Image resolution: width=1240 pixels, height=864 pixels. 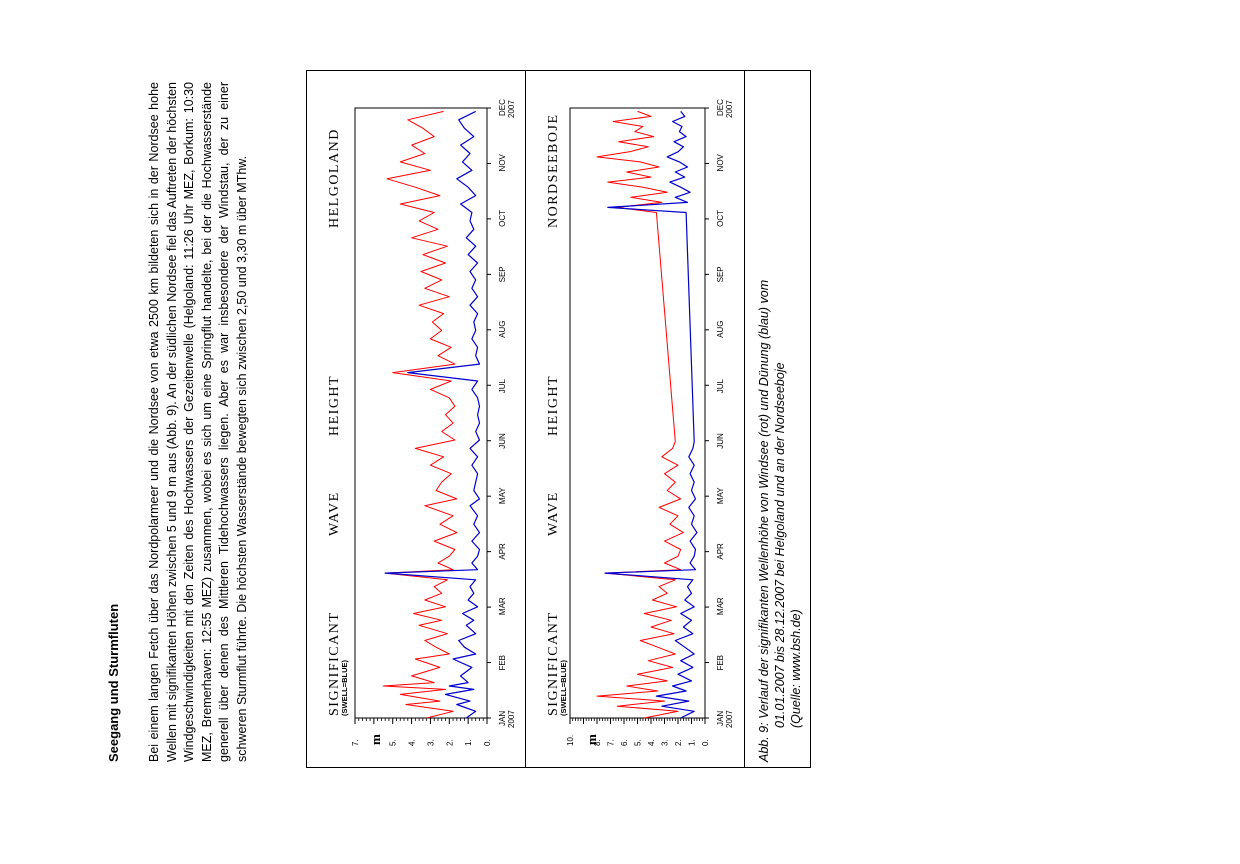 I want to click on y-tick-label: 6., so click(x=624, y=742).